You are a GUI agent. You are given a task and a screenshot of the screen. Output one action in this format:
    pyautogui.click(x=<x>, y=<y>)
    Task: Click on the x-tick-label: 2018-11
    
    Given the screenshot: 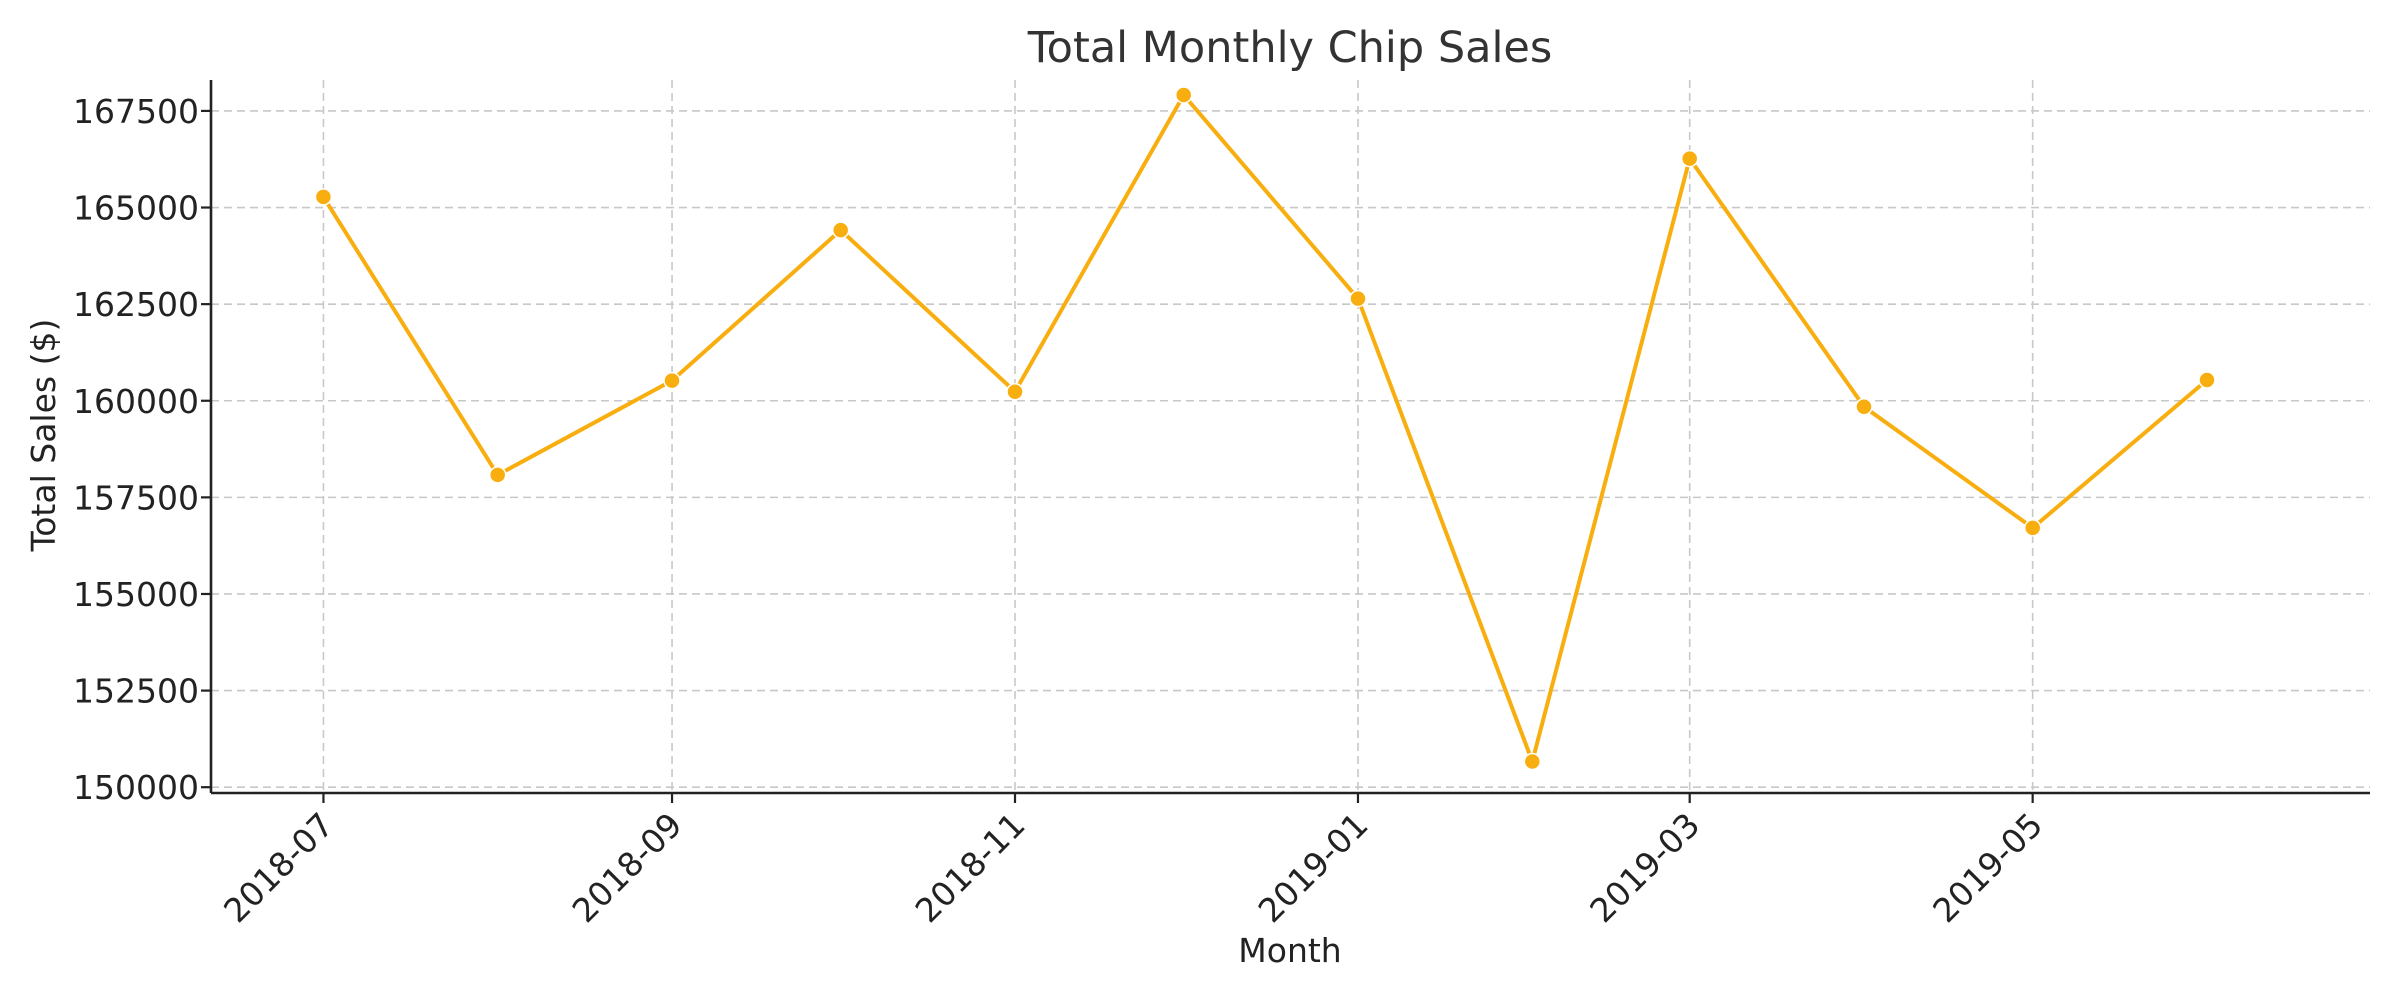 What is the action you would take?
    pyautogui.click(x=970, y=867)
    